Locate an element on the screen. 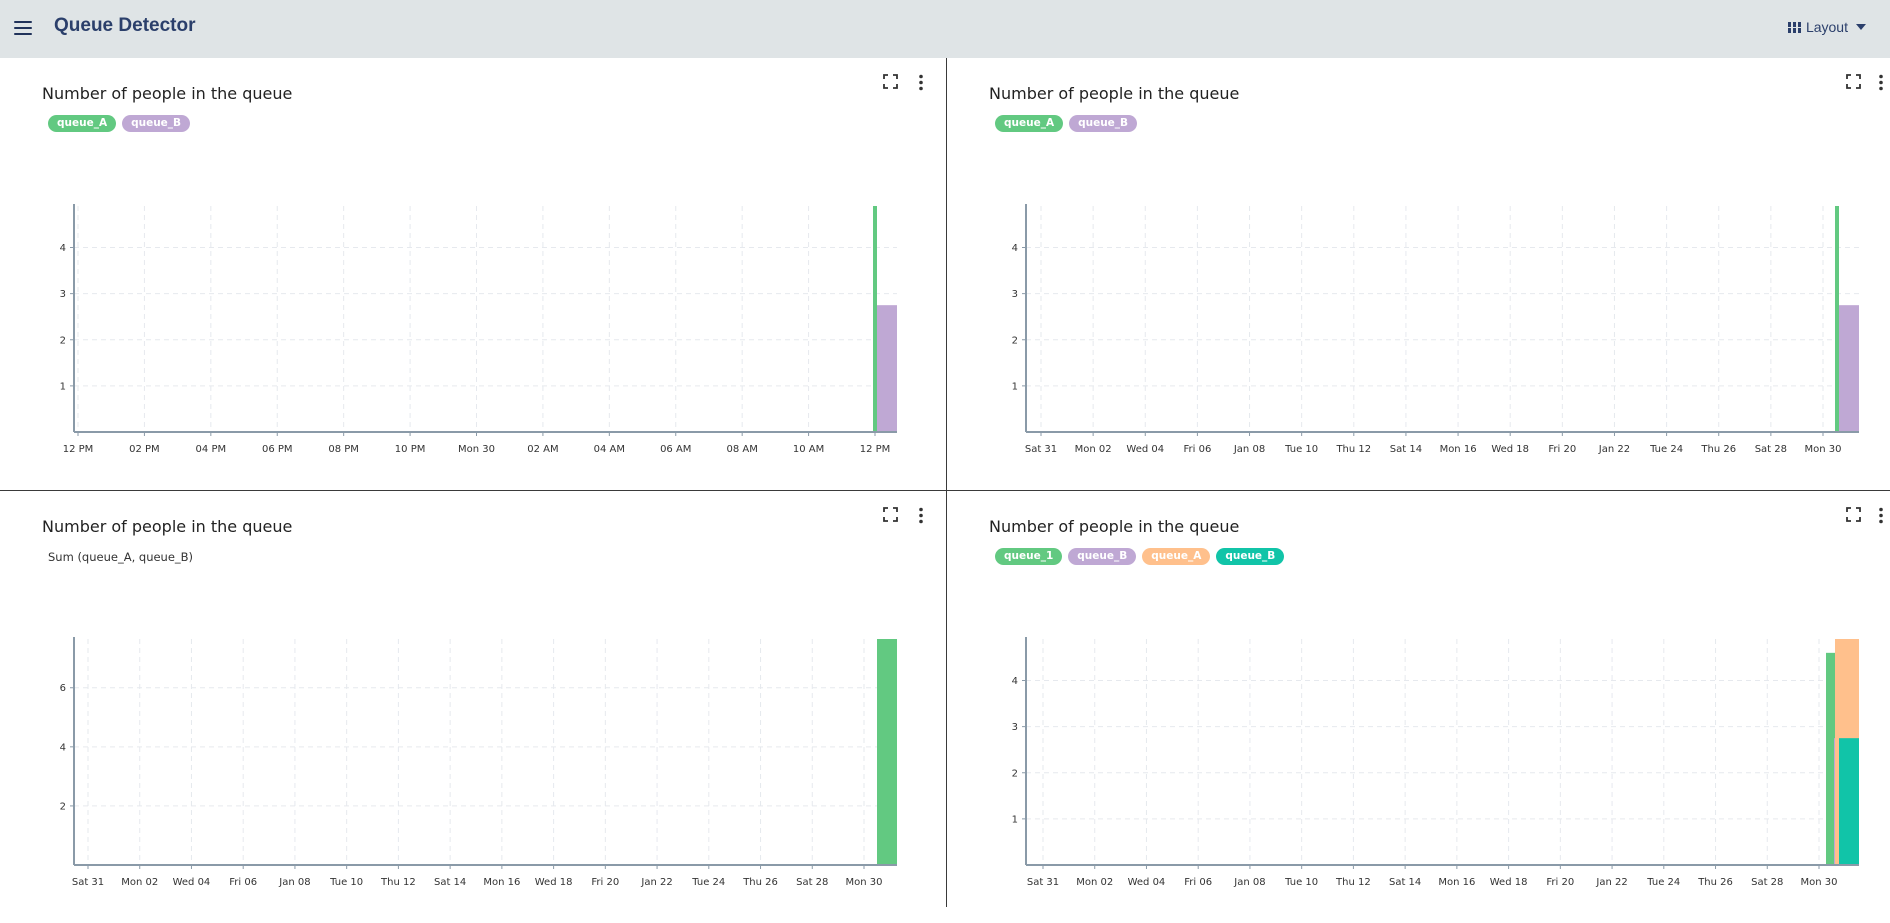 Image resolution: width=1890 pixels, height=923 pixels. bar-sum-queue-a-queue-b- is located at coordinates (887, 751).